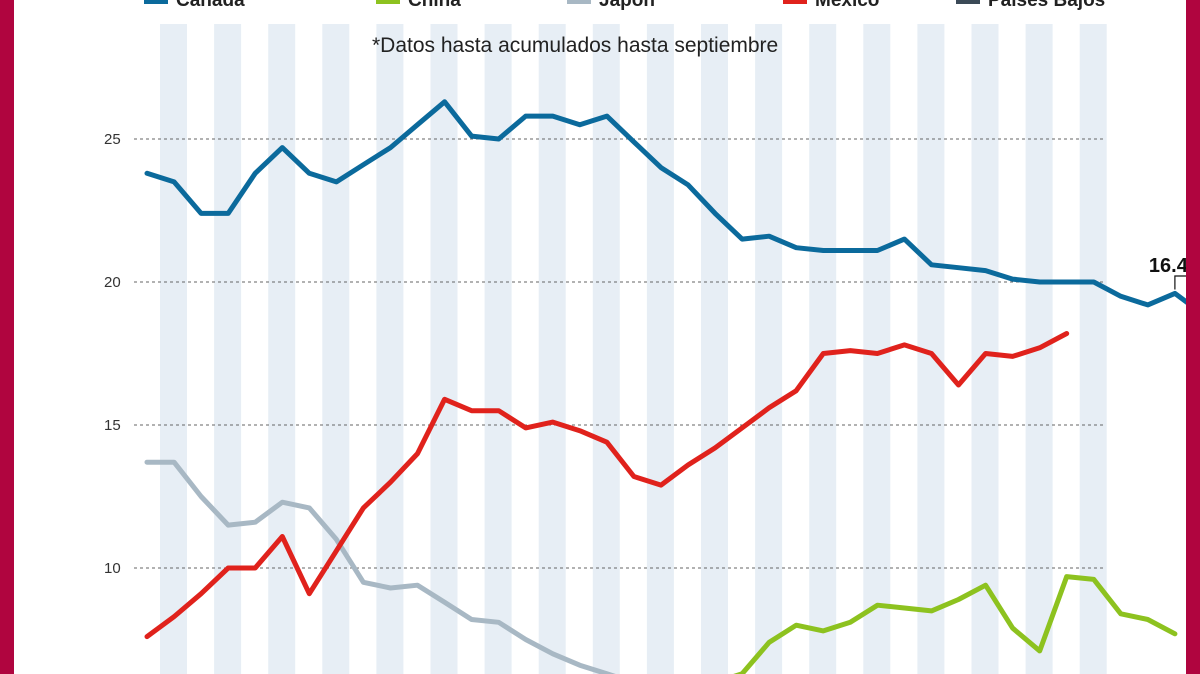  What do you see at coordinates (847, 5) in the screenshot?
I see `legend-label: México` at bounding box center [847, 5].